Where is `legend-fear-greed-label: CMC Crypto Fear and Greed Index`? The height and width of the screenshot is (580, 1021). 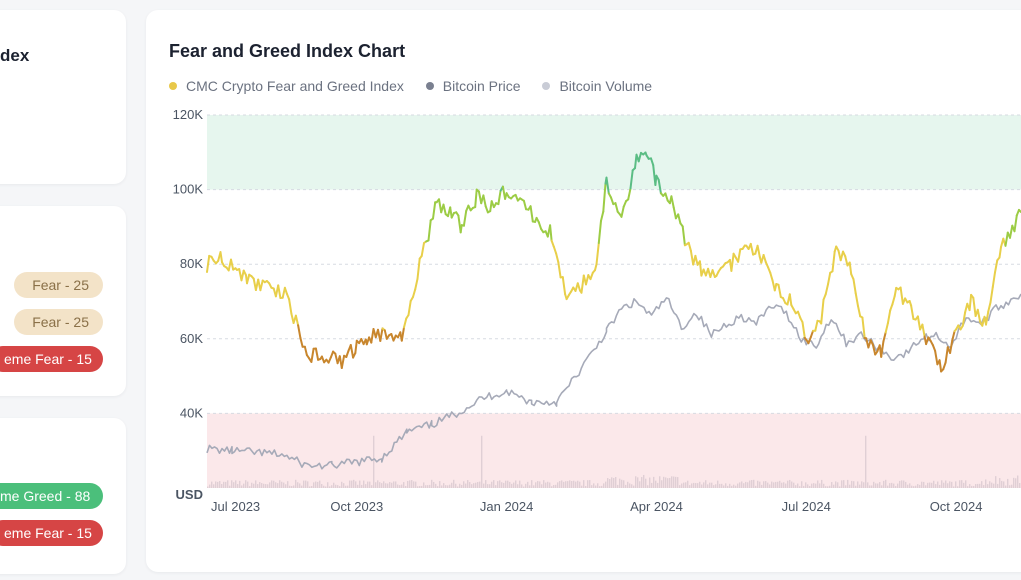 legend-fear-greed-label: CMC Crypto Fear and Greed Index is located at coordinates (295, 86).